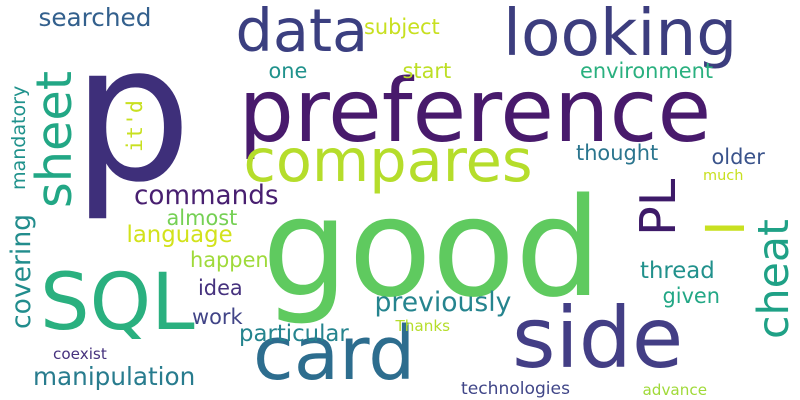  Describe the element at coordinates (402, 26) in the screenshot. I see `word-subject: subject` at that location.